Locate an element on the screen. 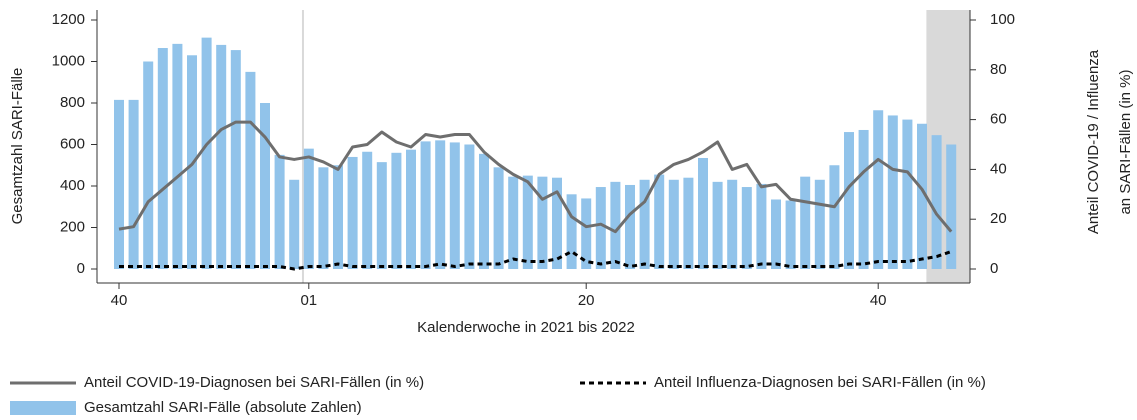 Image resolution: width=1137 pixels, height=420 pixels. y-tick-label: 1200 is located at coordinates (68, 19).